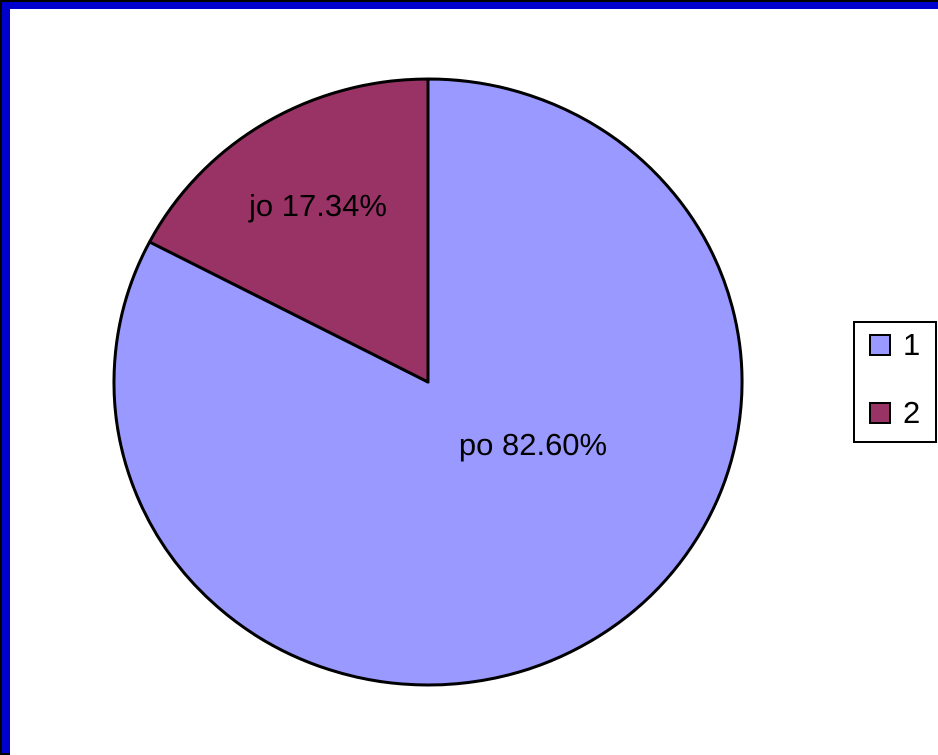 This screenshot has height=755, width=938. What do you see at coordinates (317, 205) in the screenshot?
I see `data-label: jo 17.34%` at bounding box center [317, 205].